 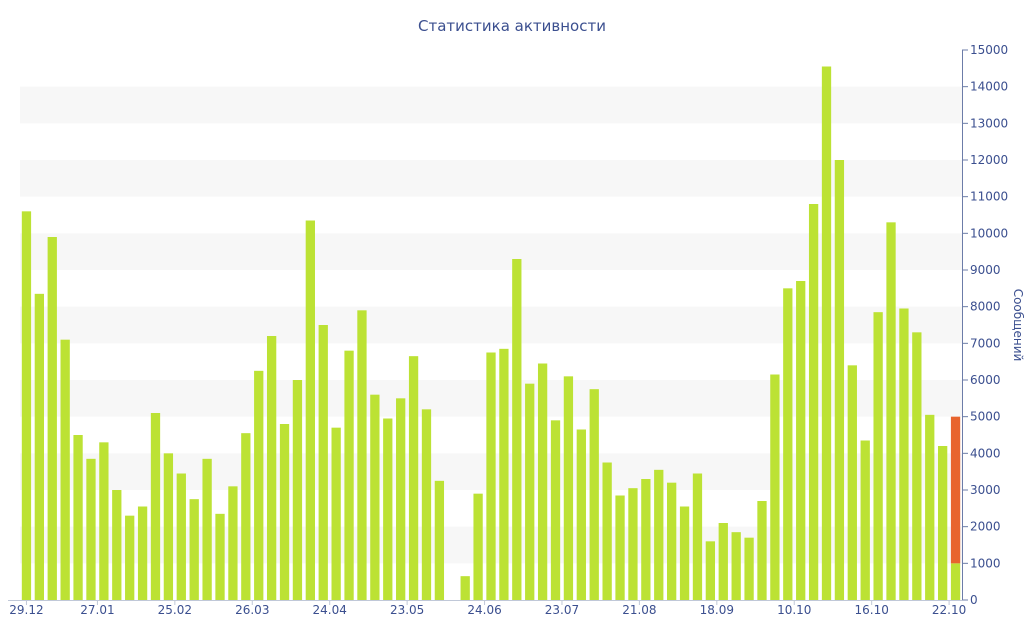 What do you see at coordinates (985, 380) in the screenshot?
I see `y-tick-label: 6000` at bounding box center [985, 380].